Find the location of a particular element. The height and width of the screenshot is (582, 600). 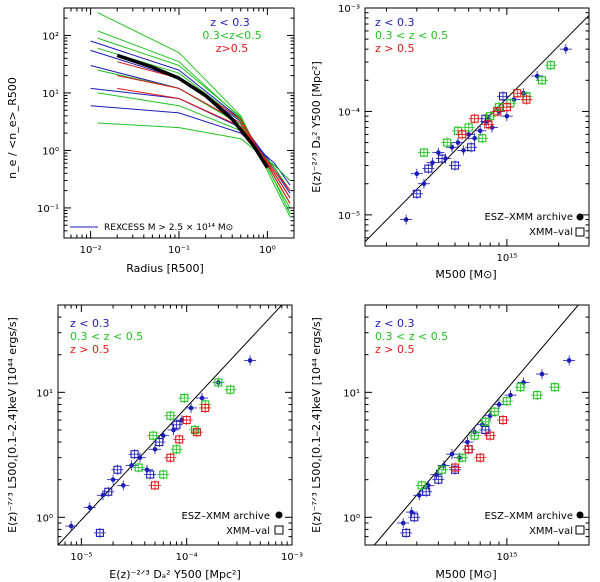

y-tick-label: 10⁻¹ is located at coordinates (48, 209).